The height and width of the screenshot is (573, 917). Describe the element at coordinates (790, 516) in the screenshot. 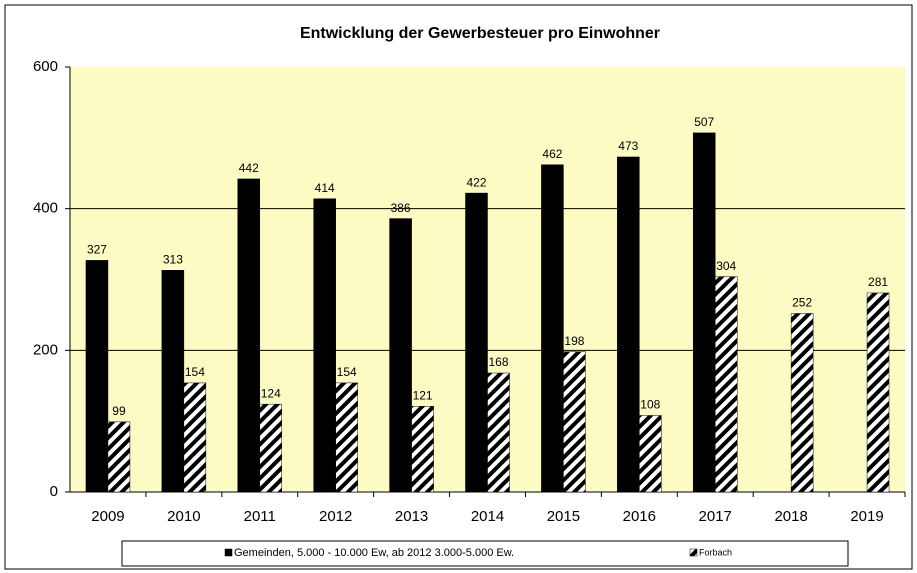

I see `x-tick-label: 2018` at that location.